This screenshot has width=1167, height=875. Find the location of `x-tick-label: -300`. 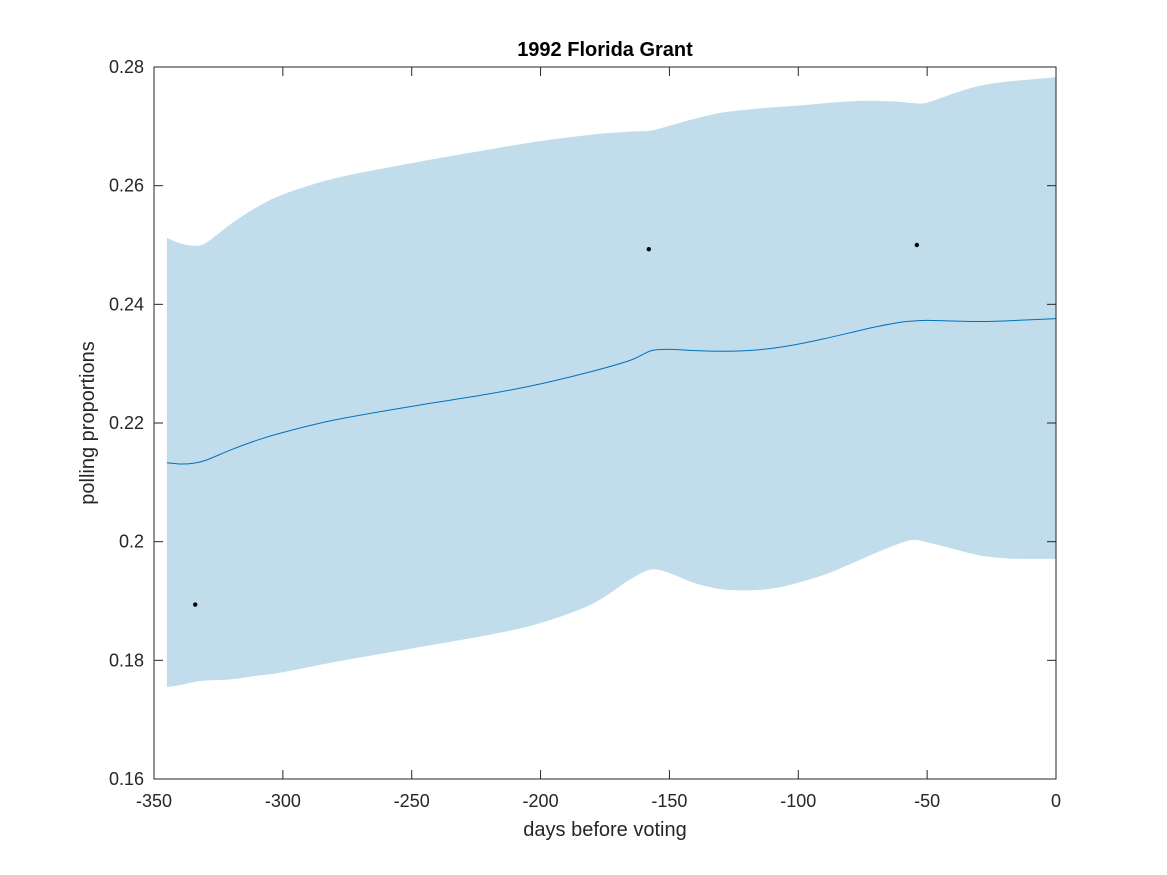

x-tick-label: -300 is located at coordinates (283, 801).